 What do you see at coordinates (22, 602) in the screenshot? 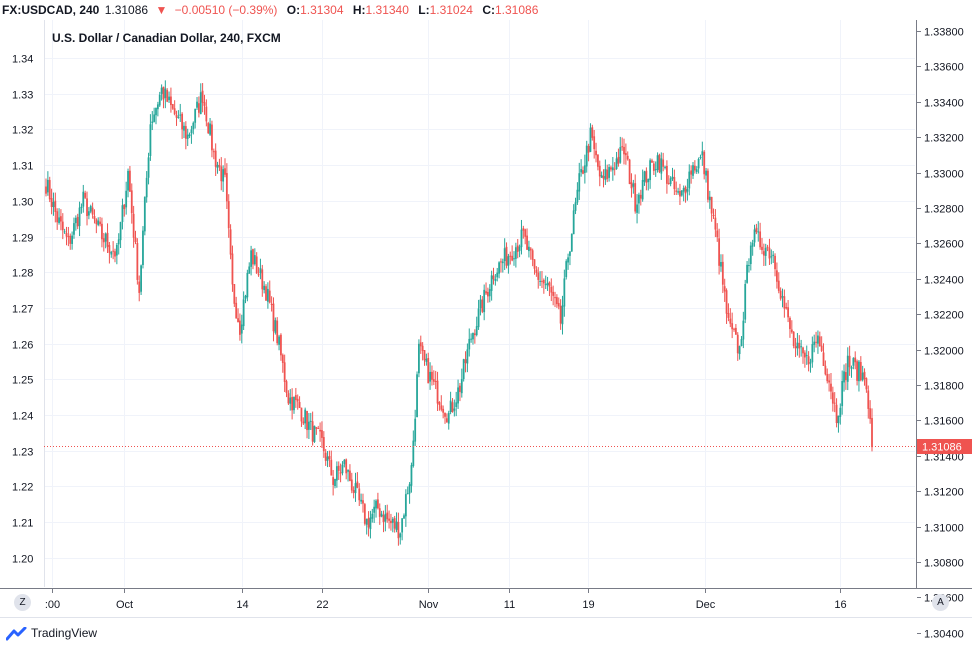
I see `zoom-button: Z` at bounding box center [22, 602].